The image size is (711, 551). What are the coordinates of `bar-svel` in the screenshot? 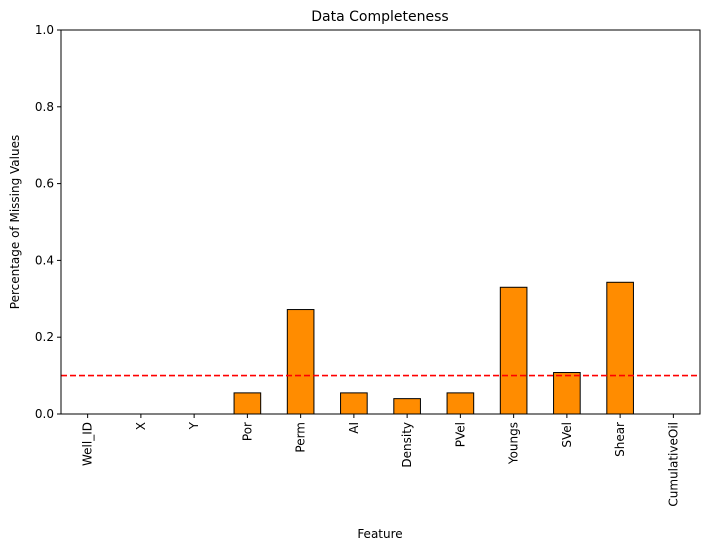 It's located at (567, 393).